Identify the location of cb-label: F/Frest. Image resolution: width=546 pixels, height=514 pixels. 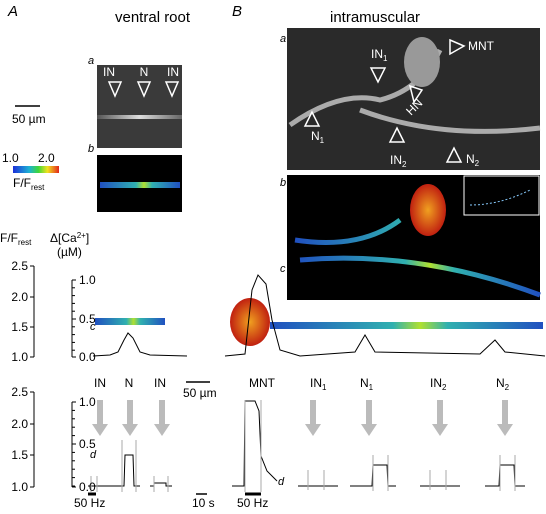
(29, 184).